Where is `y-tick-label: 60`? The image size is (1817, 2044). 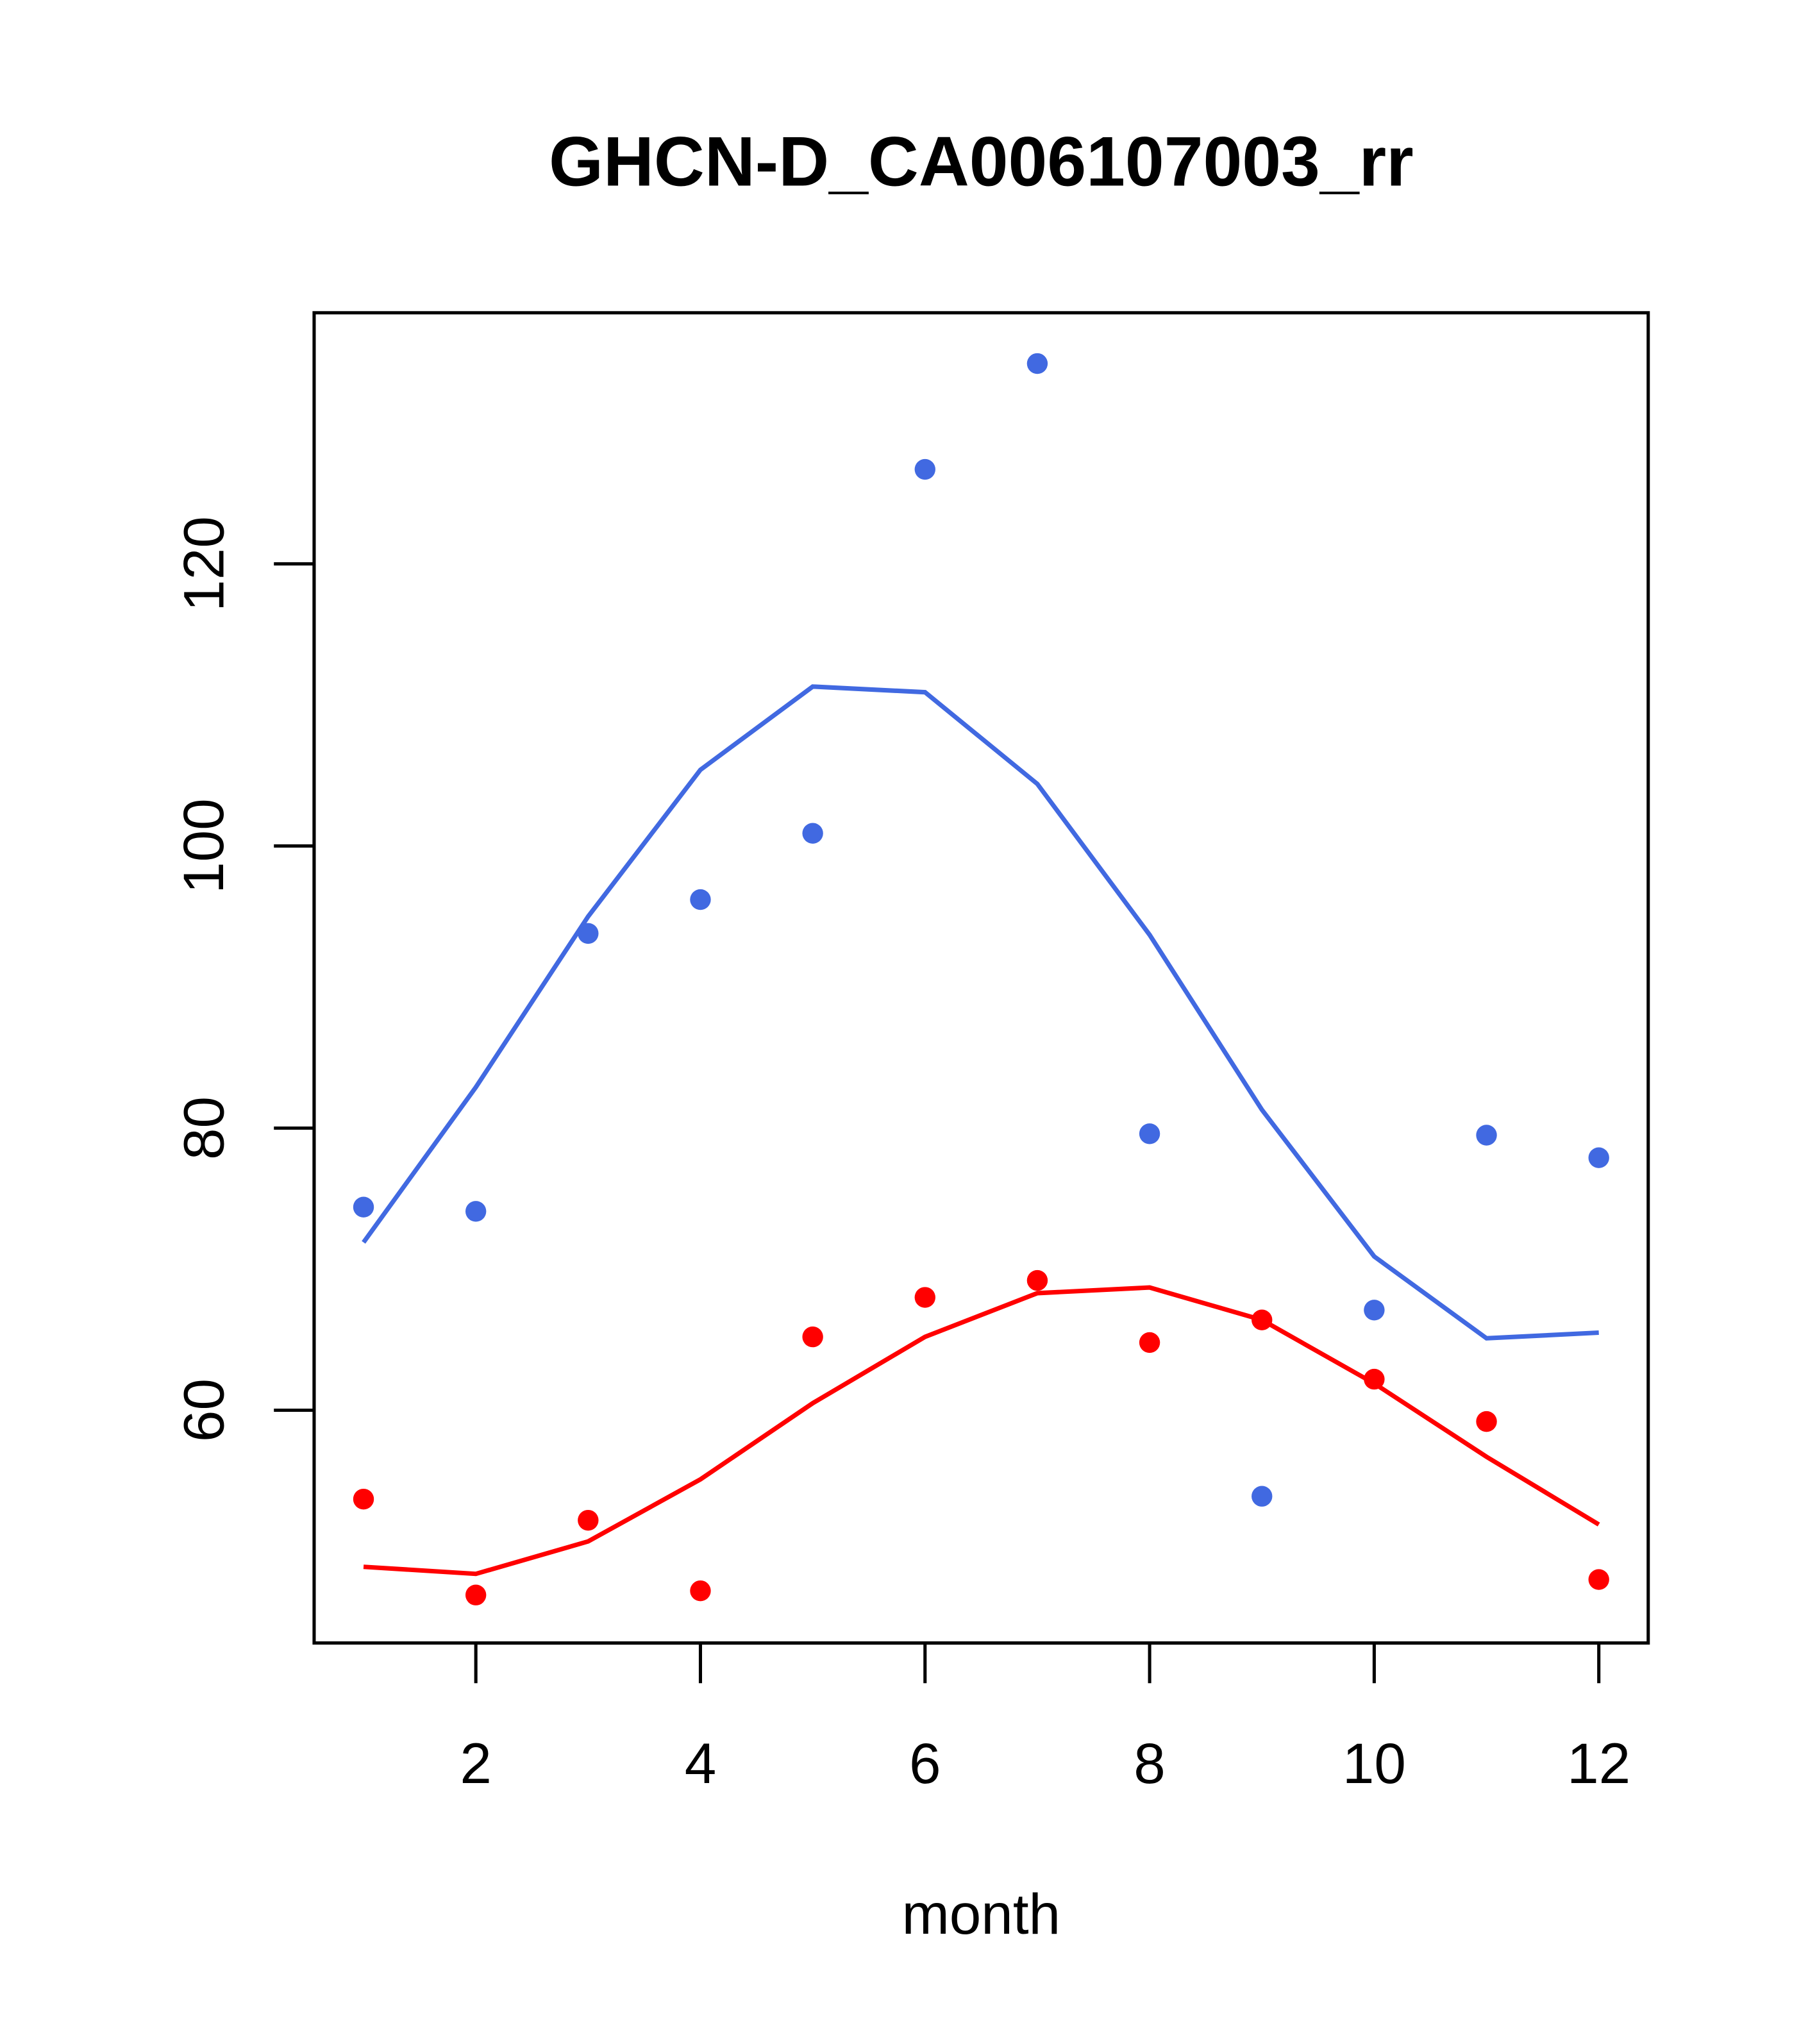
y-tick-label: 60 is located at coordinates (203, 1410).